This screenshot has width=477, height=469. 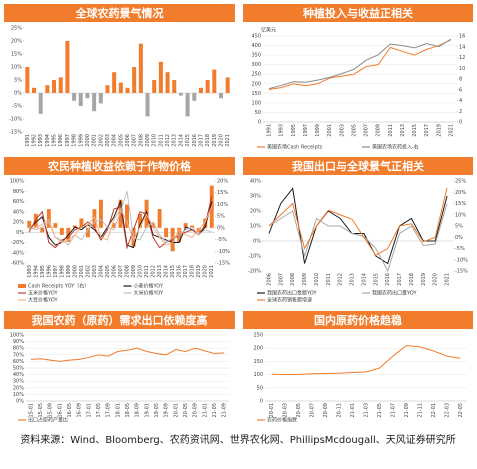 I want to click on y-tick-label: -40%, so click(x=17, y=253).